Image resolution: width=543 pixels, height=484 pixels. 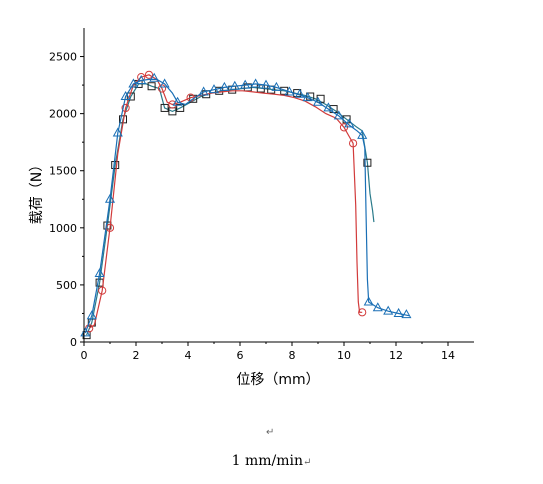 I want to click on x-tick-label: 14, so click(x=448, y=355).